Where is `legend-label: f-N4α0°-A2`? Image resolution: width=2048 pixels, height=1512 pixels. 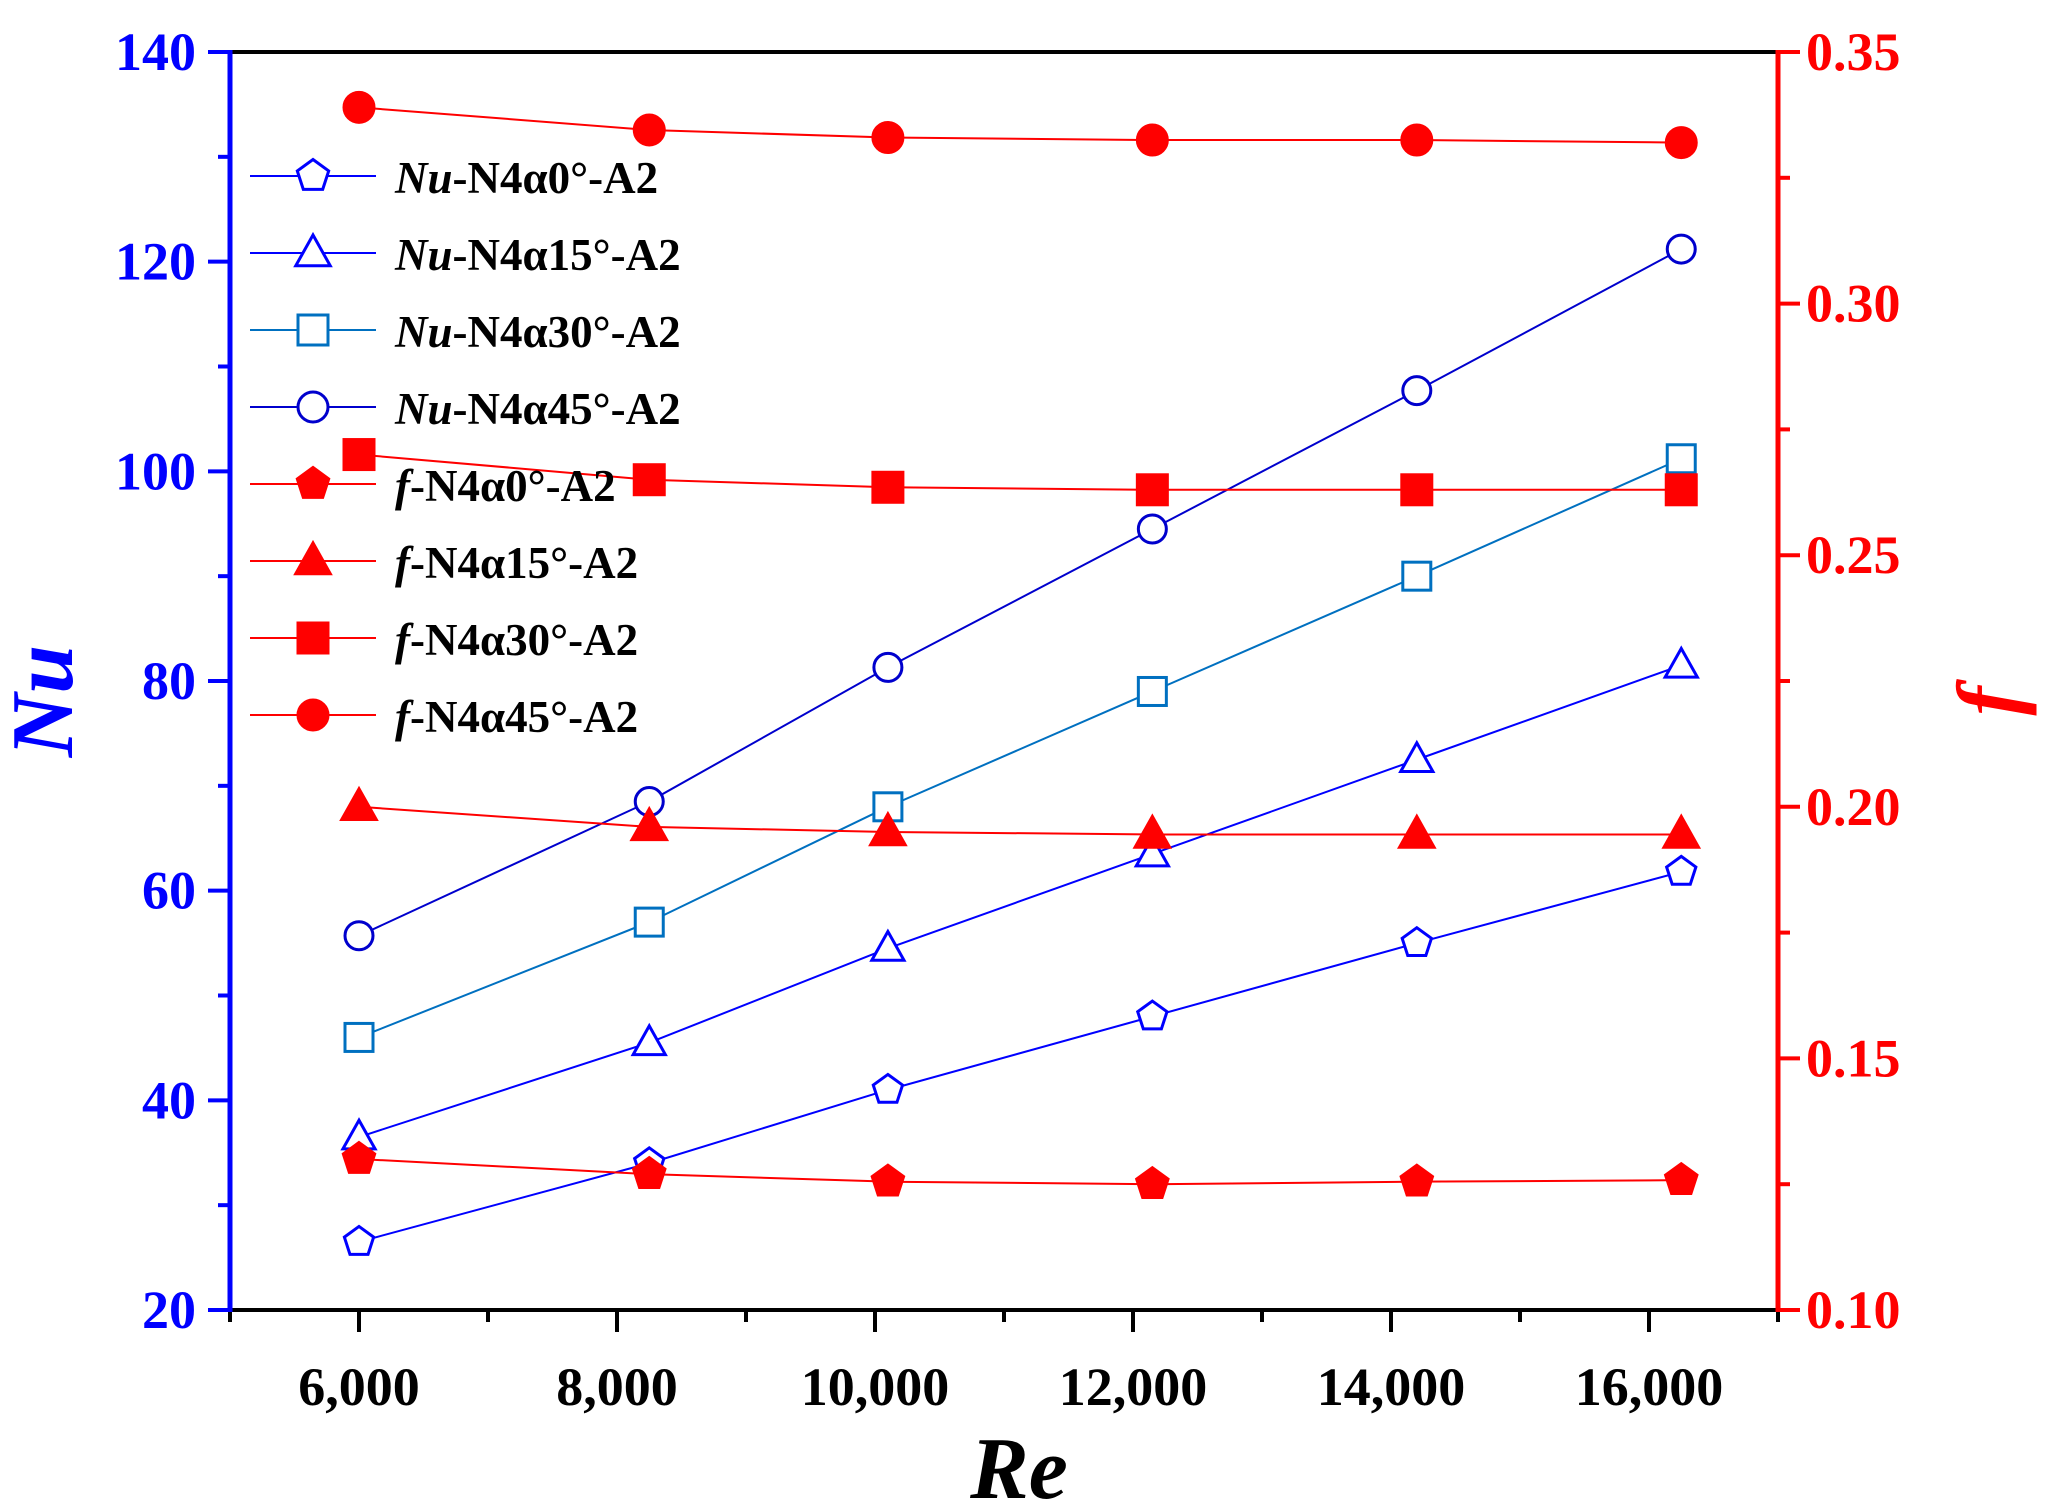 legend-label: f-N4α0°-A2 is located at coordinates (505, 486).